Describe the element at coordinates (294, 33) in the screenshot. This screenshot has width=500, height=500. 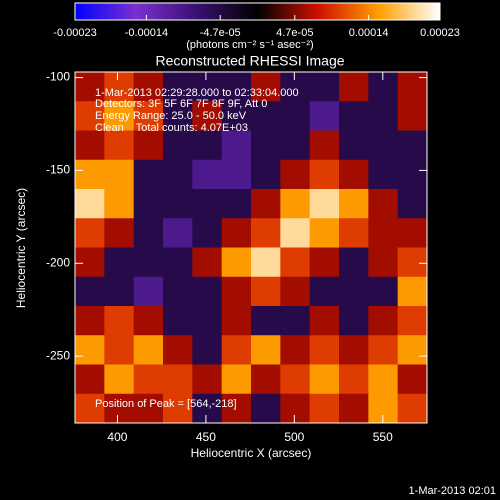
I see `colorbar-tick-label: 4.7e-05` at that location.